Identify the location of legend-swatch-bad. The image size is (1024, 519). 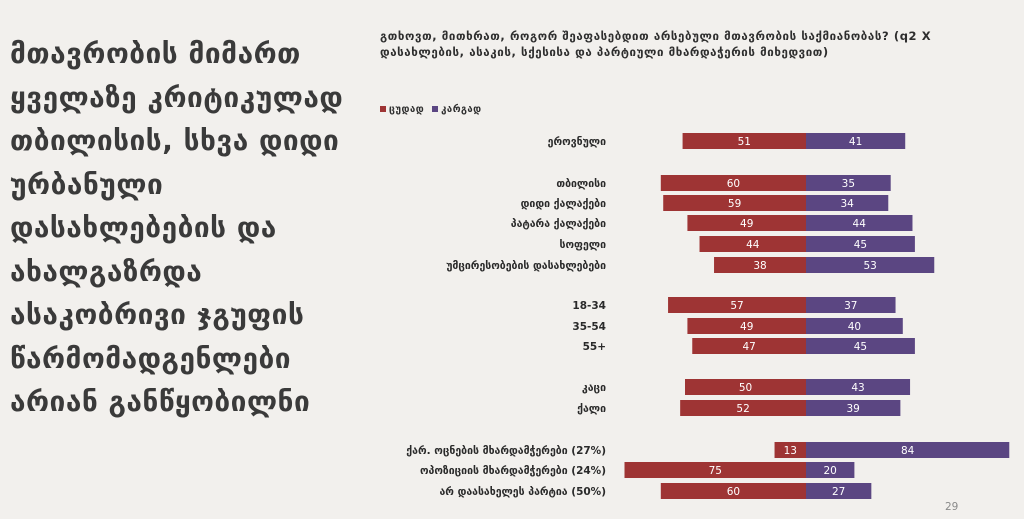
(383, 109).